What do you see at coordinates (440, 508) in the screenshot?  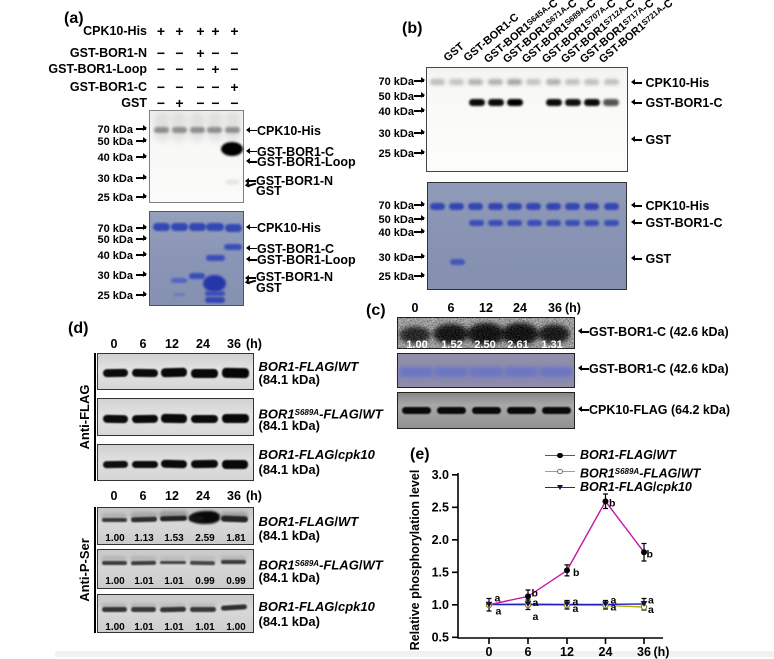 I see `svg-text: 2.5` at bounding box center [440, 508].